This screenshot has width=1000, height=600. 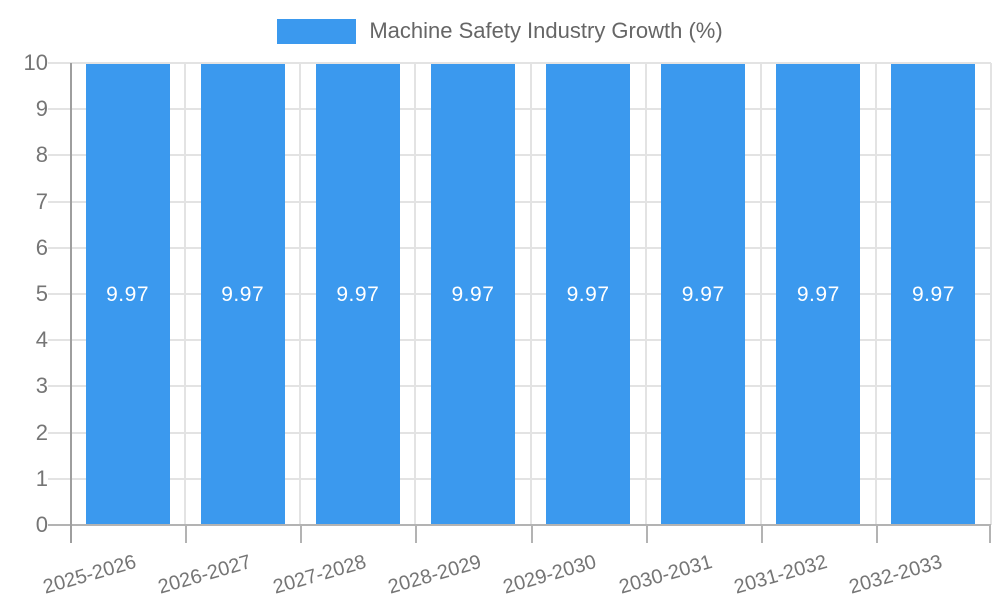 What do you see at coordinates (519, 525) in the screenshot?
I see `x-axis-baseline` at bounding box center [519, 525].